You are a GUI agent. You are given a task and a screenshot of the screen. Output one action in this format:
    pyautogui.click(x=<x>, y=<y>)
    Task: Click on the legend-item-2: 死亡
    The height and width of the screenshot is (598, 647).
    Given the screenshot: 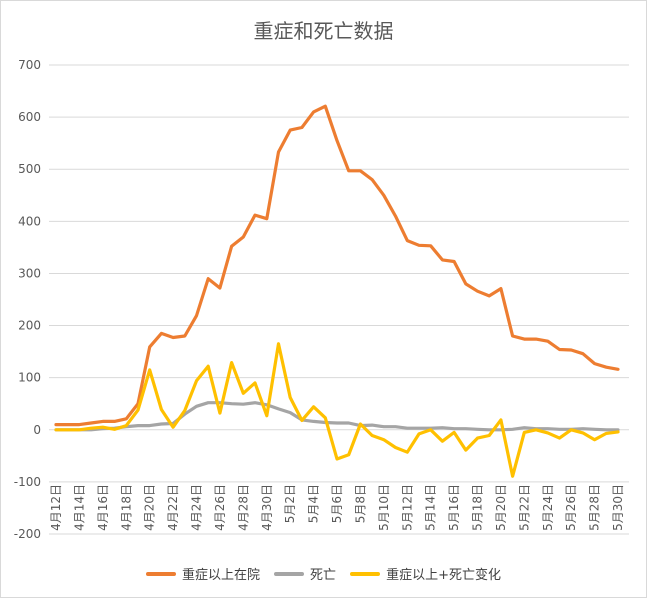 What is the action you would take?
    pyautogui.click(x=305, y=573)
    